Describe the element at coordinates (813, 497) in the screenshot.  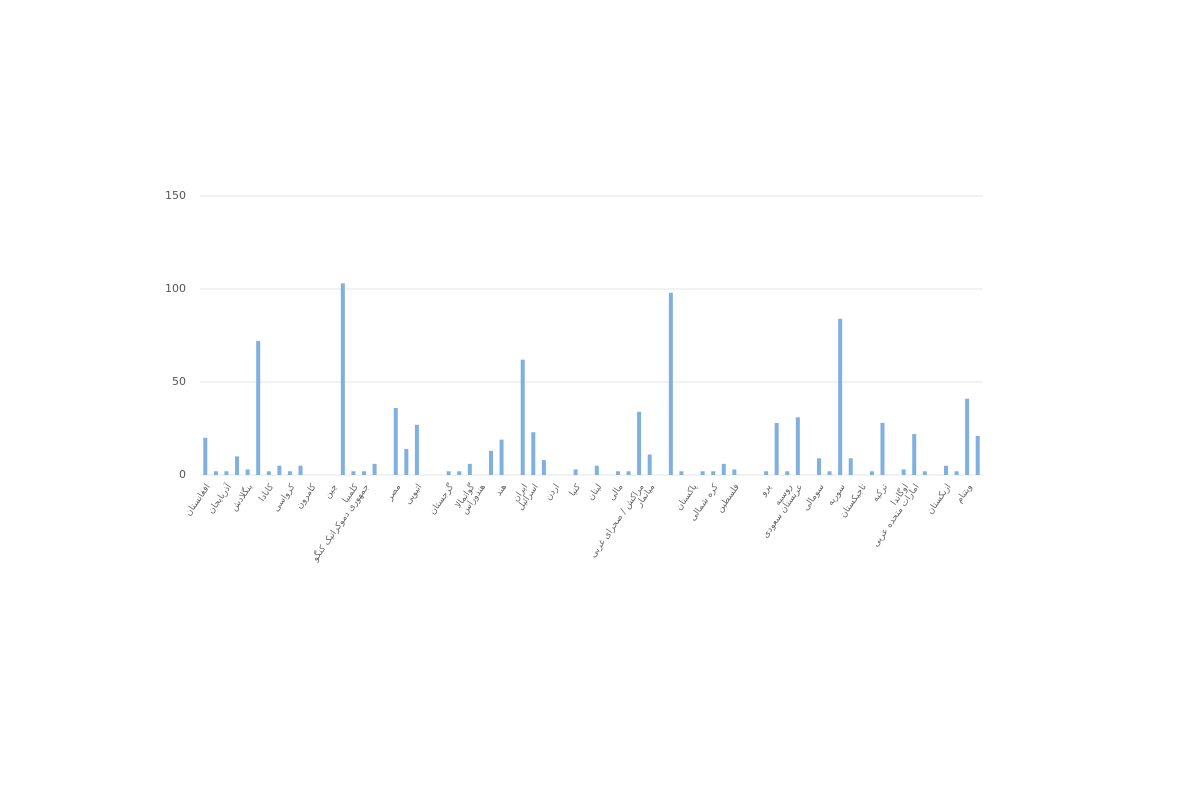
I see `x-tick-label: سومالی` at that location.